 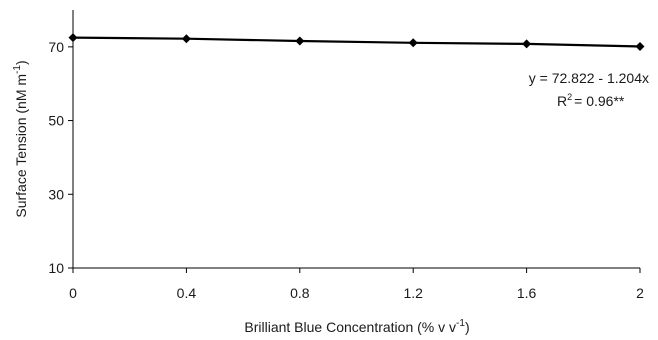 What do you see at coordinates (73, 293) in the screenshot?
I see `x-tick-label: 0` at bounding box center [73, 293].